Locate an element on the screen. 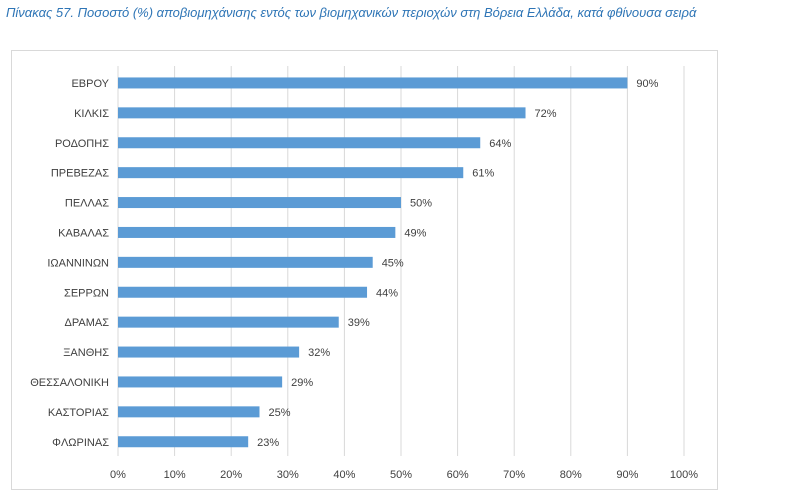 The height and width of the screenshot is (503, 800). value-label: 90% is located at coordinates (647, 84).